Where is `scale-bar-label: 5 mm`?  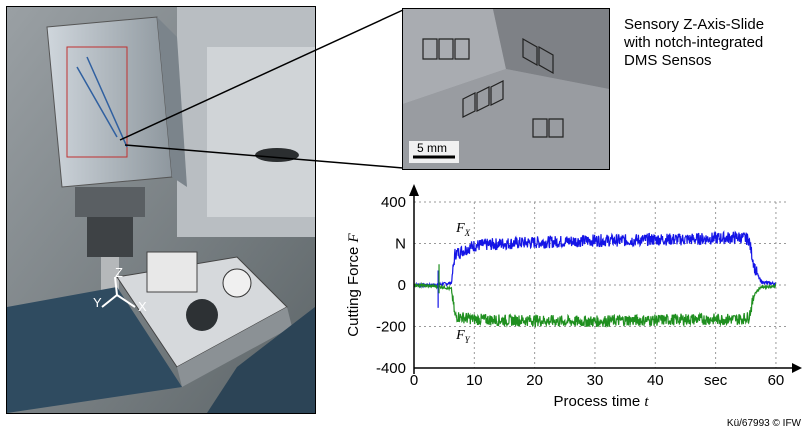
scale-bar-label: 5 mm is located at coordinates (432, 148).